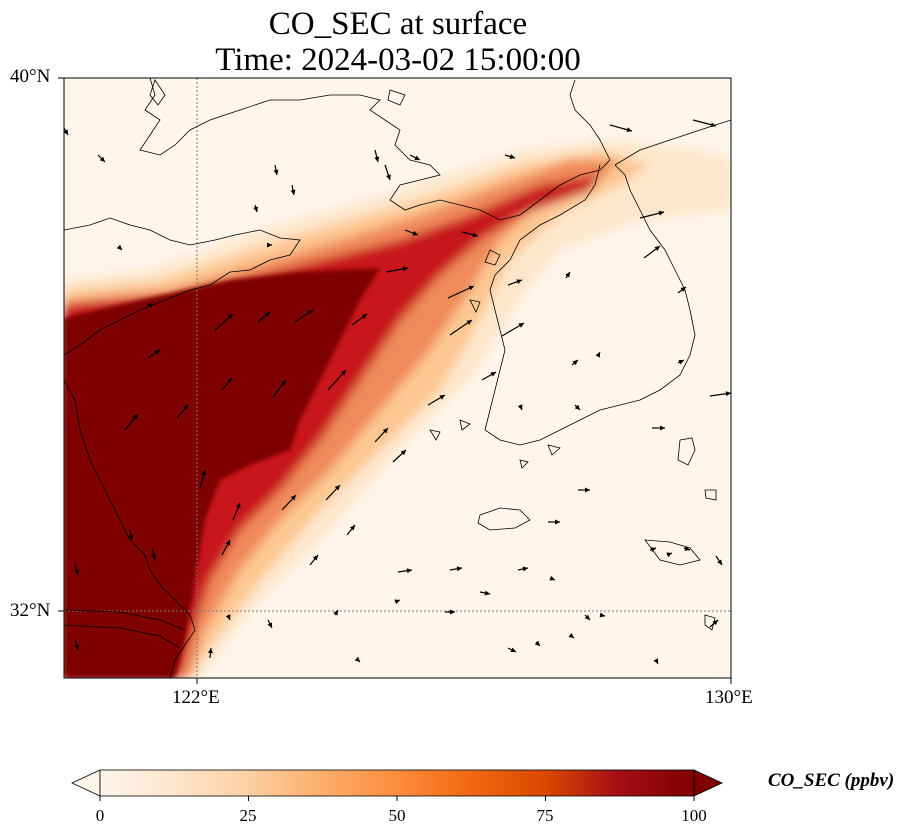 The image size is (916, 836). Describe the element at coordinates (86, 783) in the screenshot. I see `colorbar-under-extend` at that location.